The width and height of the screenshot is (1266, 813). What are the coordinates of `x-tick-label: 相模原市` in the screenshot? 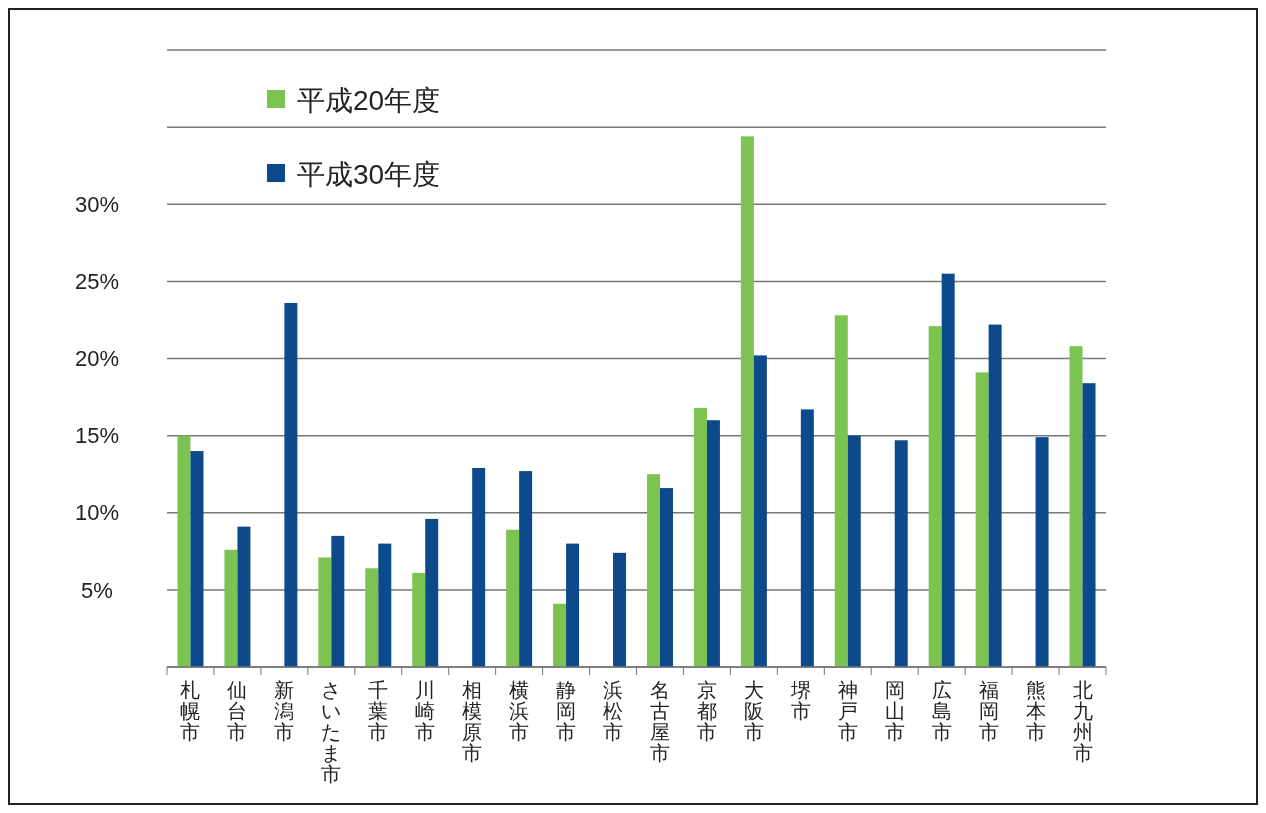 It's located at (472, 721).